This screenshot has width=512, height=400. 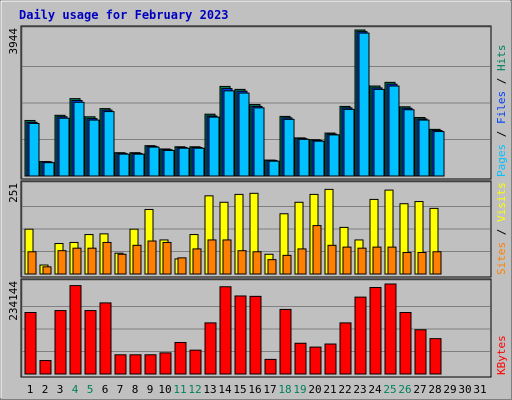 I want to click on x-tick-label: 16, so click(x=254, y=389).